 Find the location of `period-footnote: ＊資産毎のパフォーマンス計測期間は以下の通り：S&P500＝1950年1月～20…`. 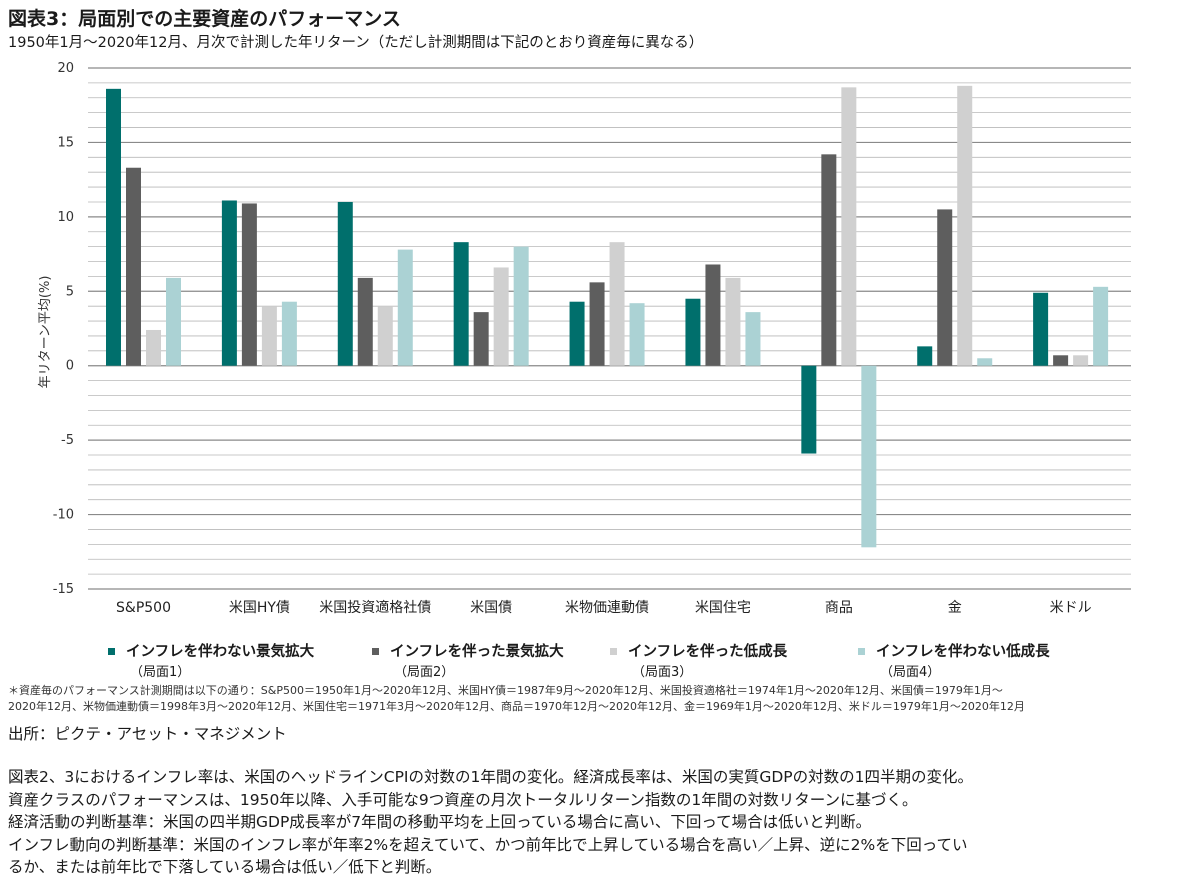

period-footnote: ＊資産毎のパフォーマンス計測期間は以下の通り：S&P500＝1950年1月～20… is located at coordinates (591, 699).